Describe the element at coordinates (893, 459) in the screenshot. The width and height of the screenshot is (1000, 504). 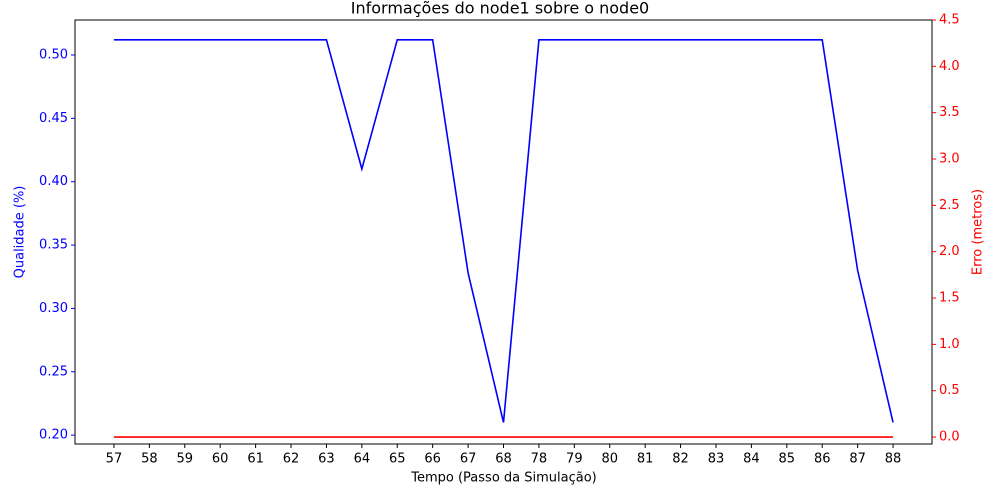
I see `x-tick-label: 88` at that location.